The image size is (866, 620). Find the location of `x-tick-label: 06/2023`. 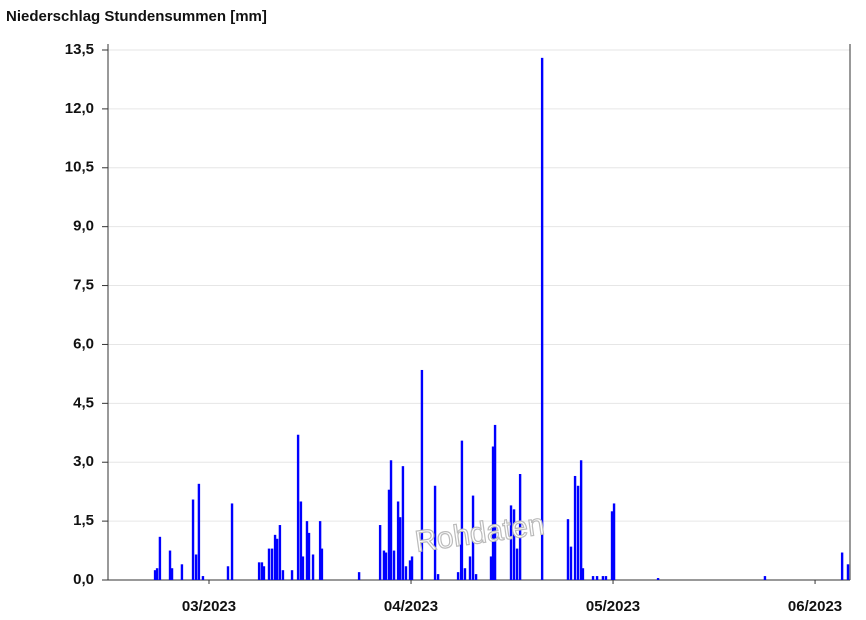

x-tick-label: 06/2023 is located at coordinates (815, 606).